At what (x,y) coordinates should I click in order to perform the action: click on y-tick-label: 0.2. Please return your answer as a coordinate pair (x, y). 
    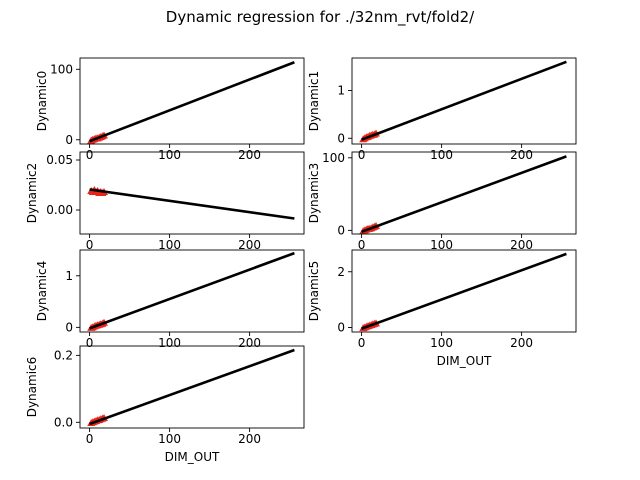
    Looking at the image, I should click on (63, 355).